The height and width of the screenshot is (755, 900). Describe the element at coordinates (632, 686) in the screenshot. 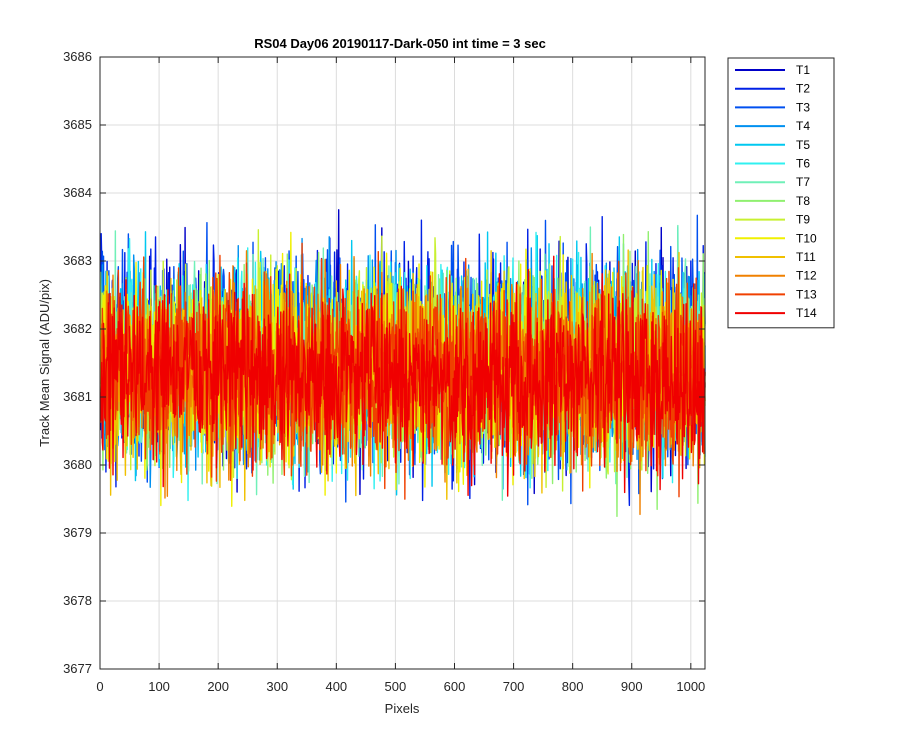

I see `x-tick-label: 900` at that location.